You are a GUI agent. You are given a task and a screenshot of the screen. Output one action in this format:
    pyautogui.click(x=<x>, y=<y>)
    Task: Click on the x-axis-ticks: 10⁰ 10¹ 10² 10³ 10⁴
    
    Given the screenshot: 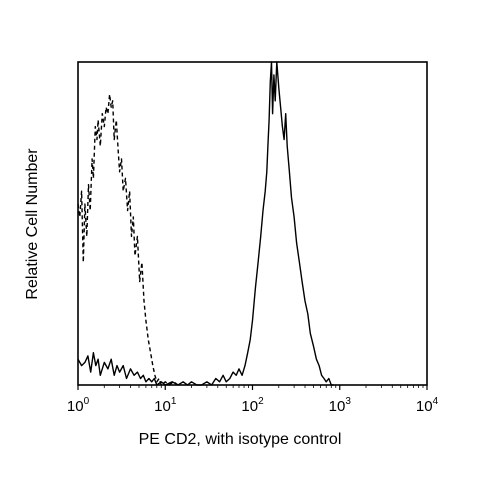 What is the action you would take?
    pyautogui.click(x=253, y=400)
    